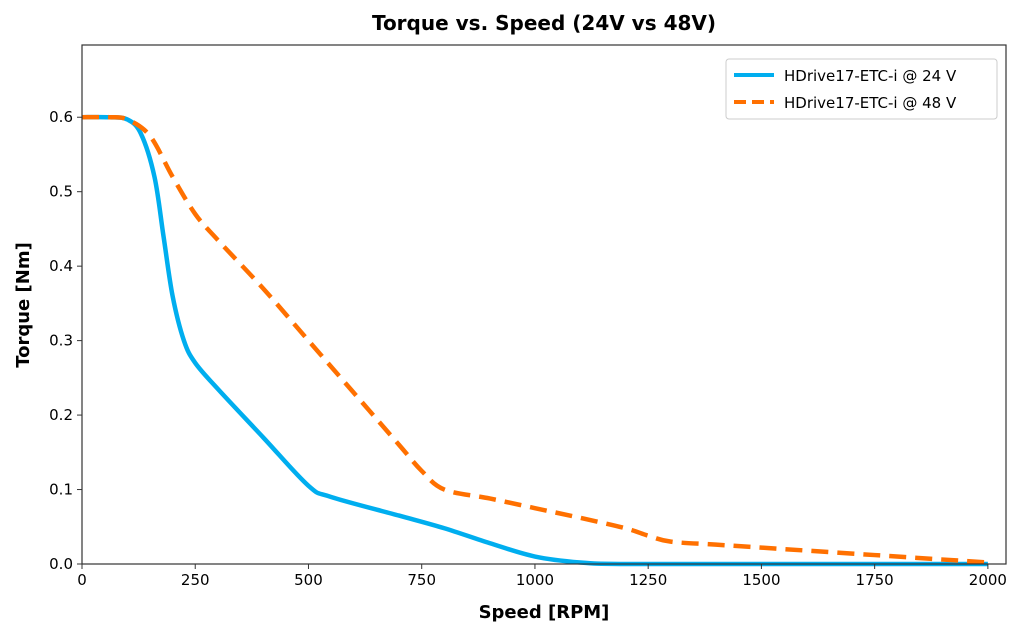  Describe the element at coordinates (61, 564) in the screenshot. I see `y-tick-label: 0.0` at that location.